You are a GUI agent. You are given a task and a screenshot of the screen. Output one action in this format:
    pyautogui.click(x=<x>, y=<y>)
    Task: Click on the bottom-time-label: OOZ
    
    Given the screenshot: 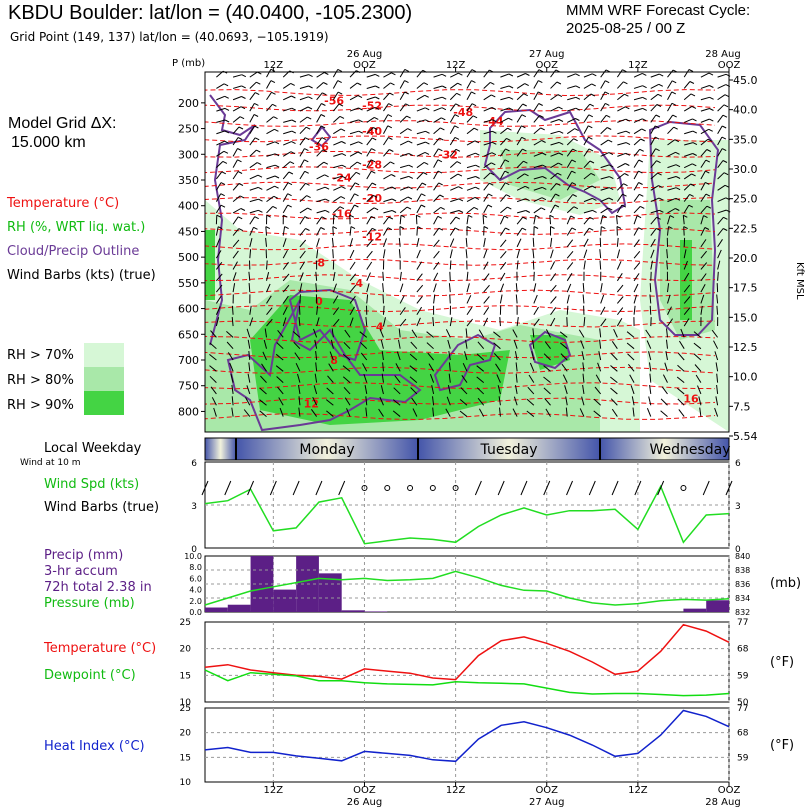 What is the action you would take?
    pyautogui.click(x=364, y=790)
    